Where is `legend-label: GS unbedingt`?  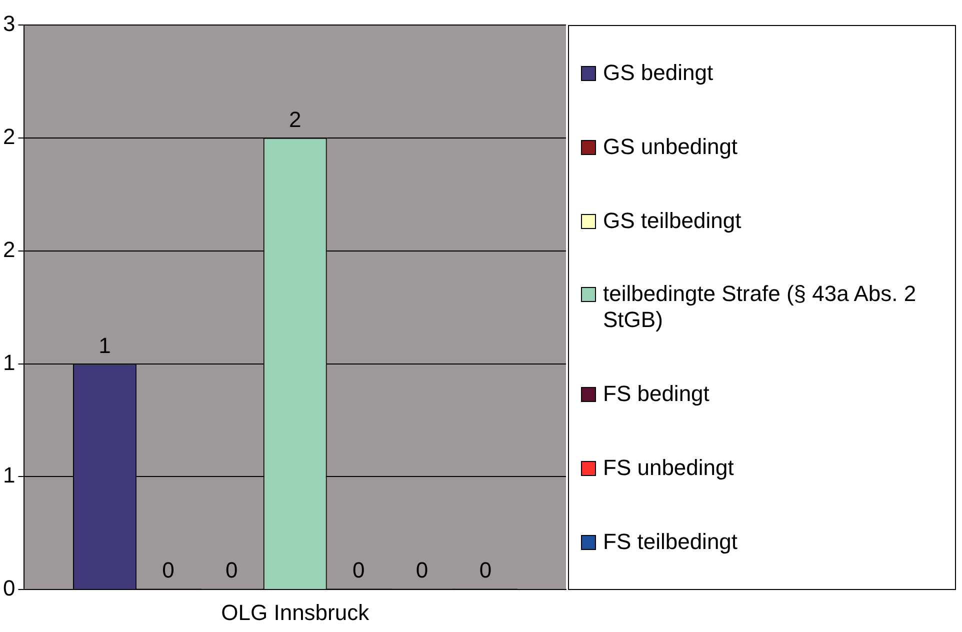 legend-label: GS unbedingt is located at coordinates (670, 147).